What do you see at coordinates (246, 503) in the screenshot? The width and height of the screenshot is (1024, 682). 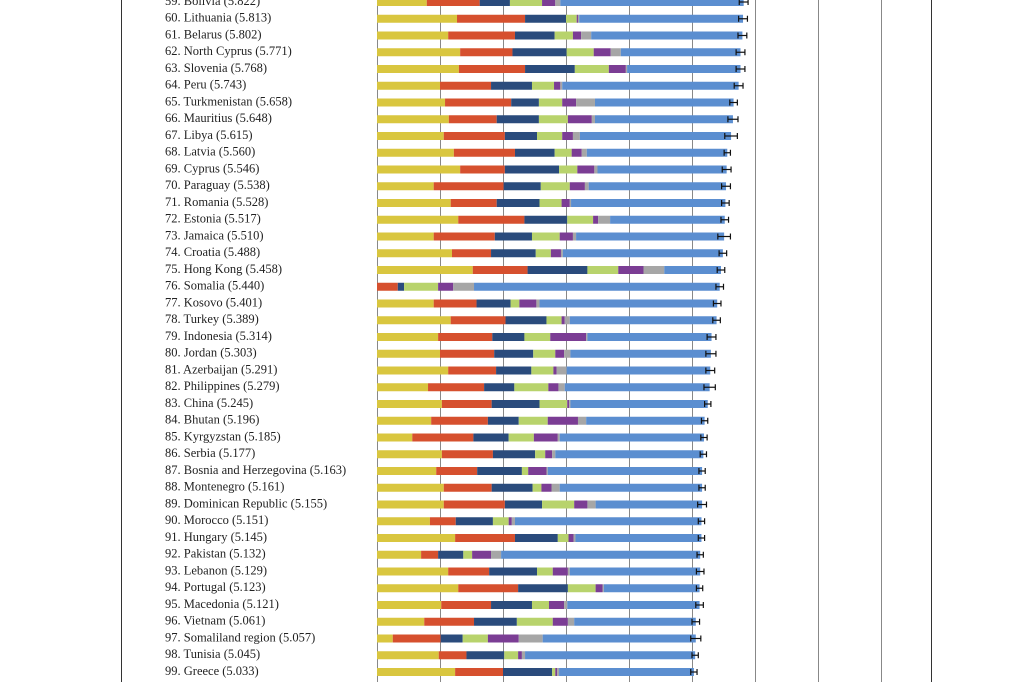 I see `row-label: 89. Dominican Republic (5.155)` at bounding box center [246, 503].